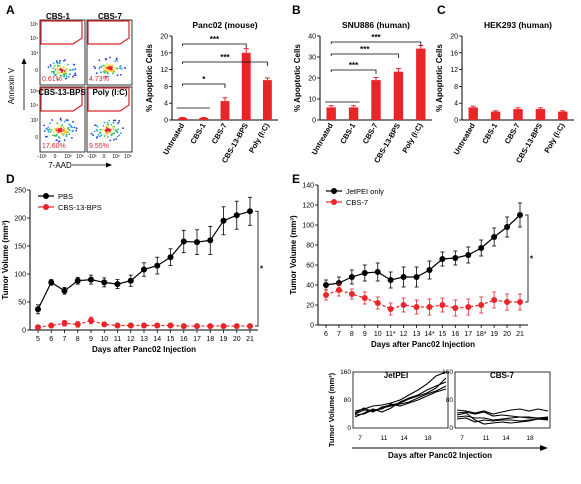 This screenshot has height=484, width=581. Describe the element at coordinates (310, 246) in the screenshot. I see `y-tick-label: 80` at that location.